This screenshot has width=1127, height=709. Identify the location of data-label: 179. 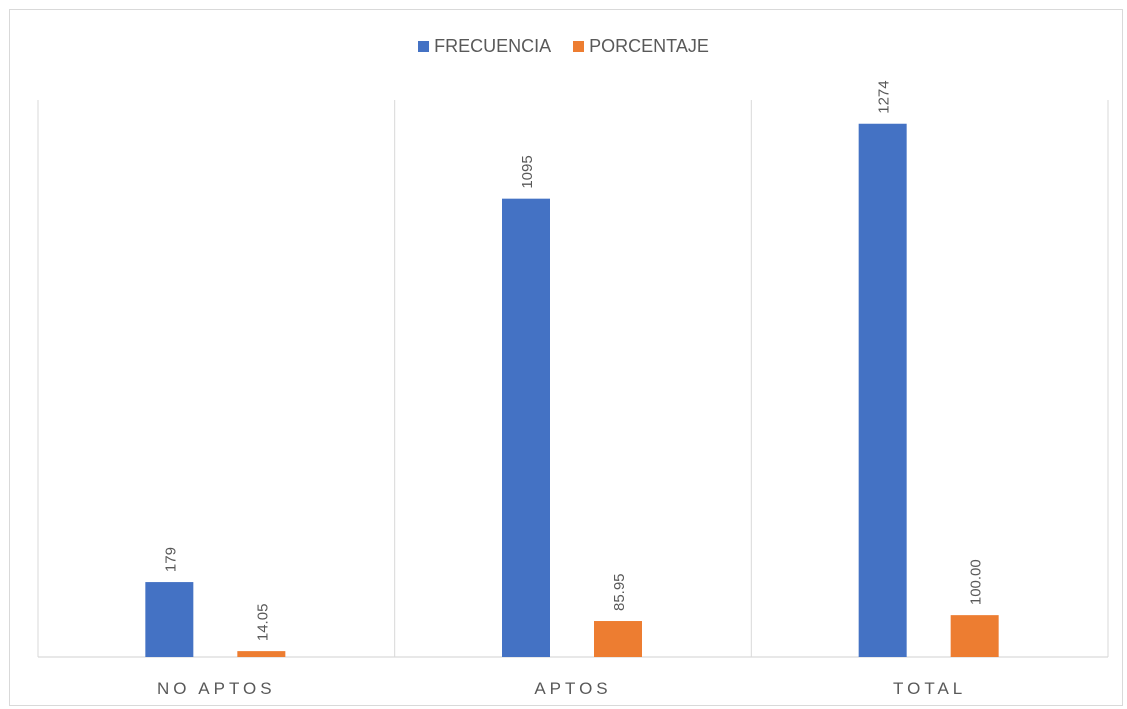
(170, 559).